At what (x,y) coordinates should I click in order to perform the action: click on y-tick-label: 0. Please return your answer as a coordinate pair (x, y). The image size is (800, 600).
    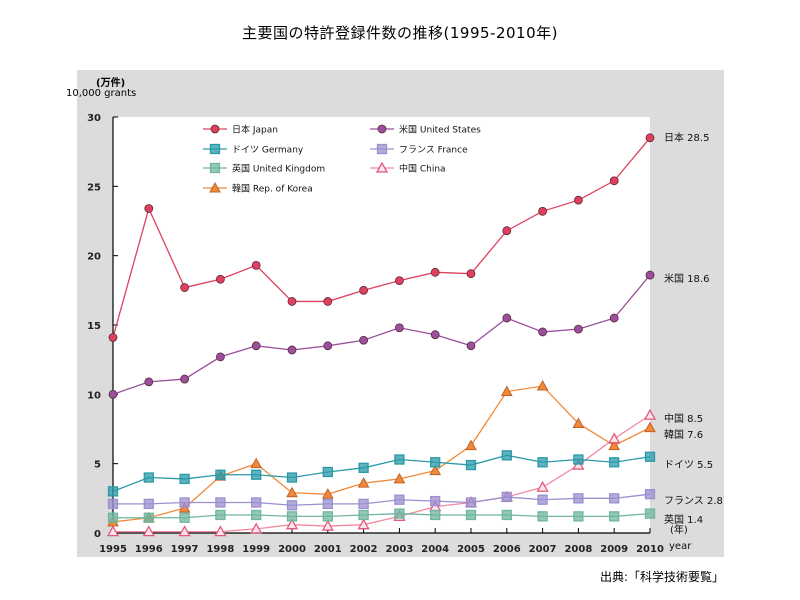
    Looking at the image, I should click on (97, 534).